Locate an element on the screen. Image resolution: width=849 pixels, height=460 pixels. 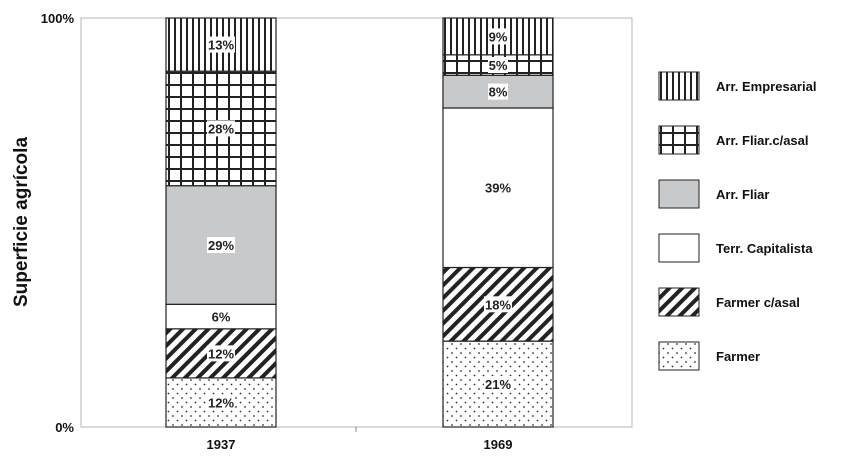
data-label: 5% is located at coordinates (498, 65).